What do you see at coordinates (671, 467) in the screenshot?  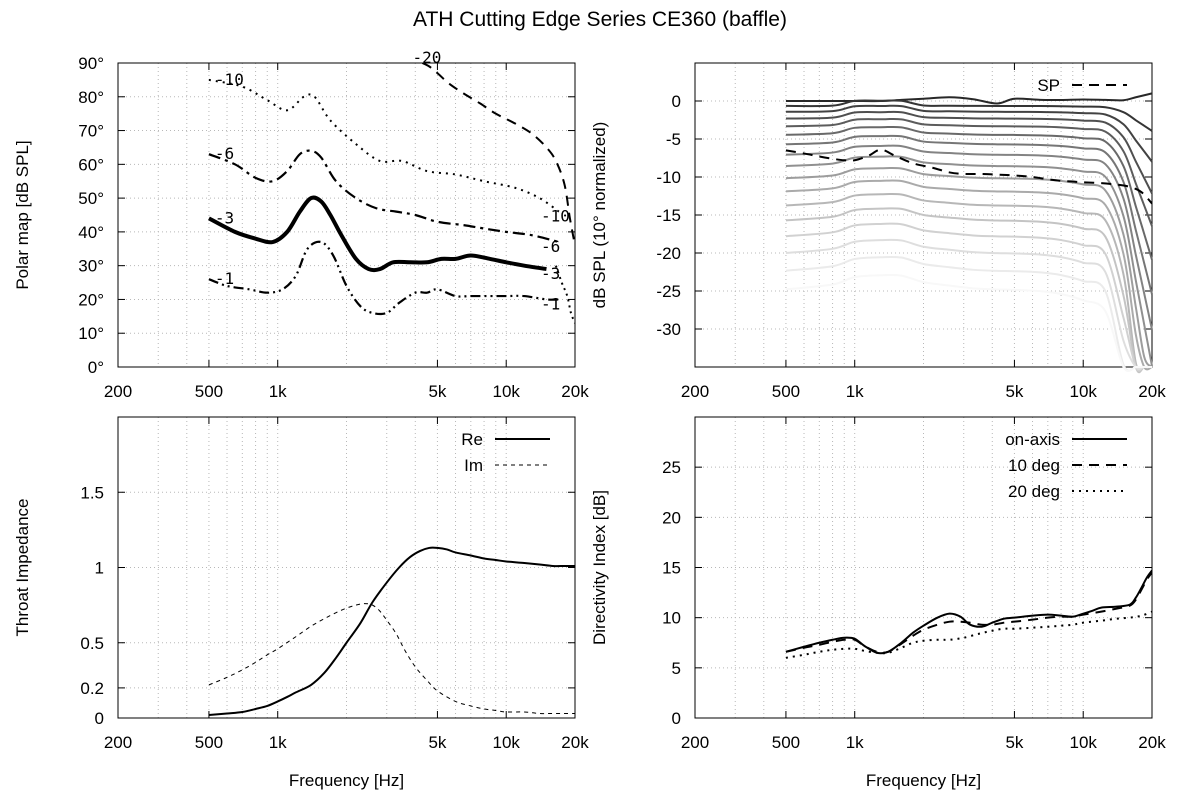 I see `y-tick-label: 25` at bounding box center [671, 467].